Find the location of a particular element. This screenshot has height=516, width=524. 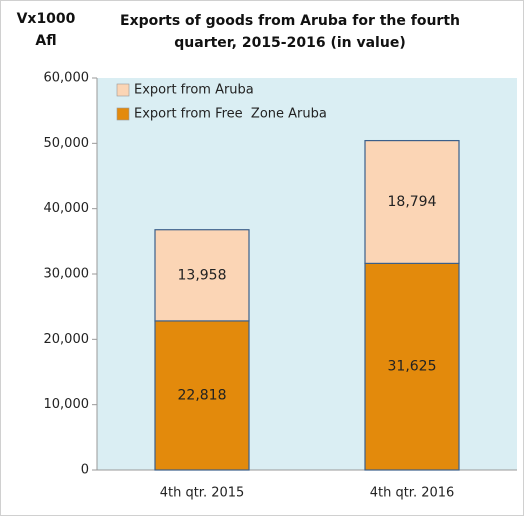

y-tick-label: 60,000 is located at coordinates (67, 78).